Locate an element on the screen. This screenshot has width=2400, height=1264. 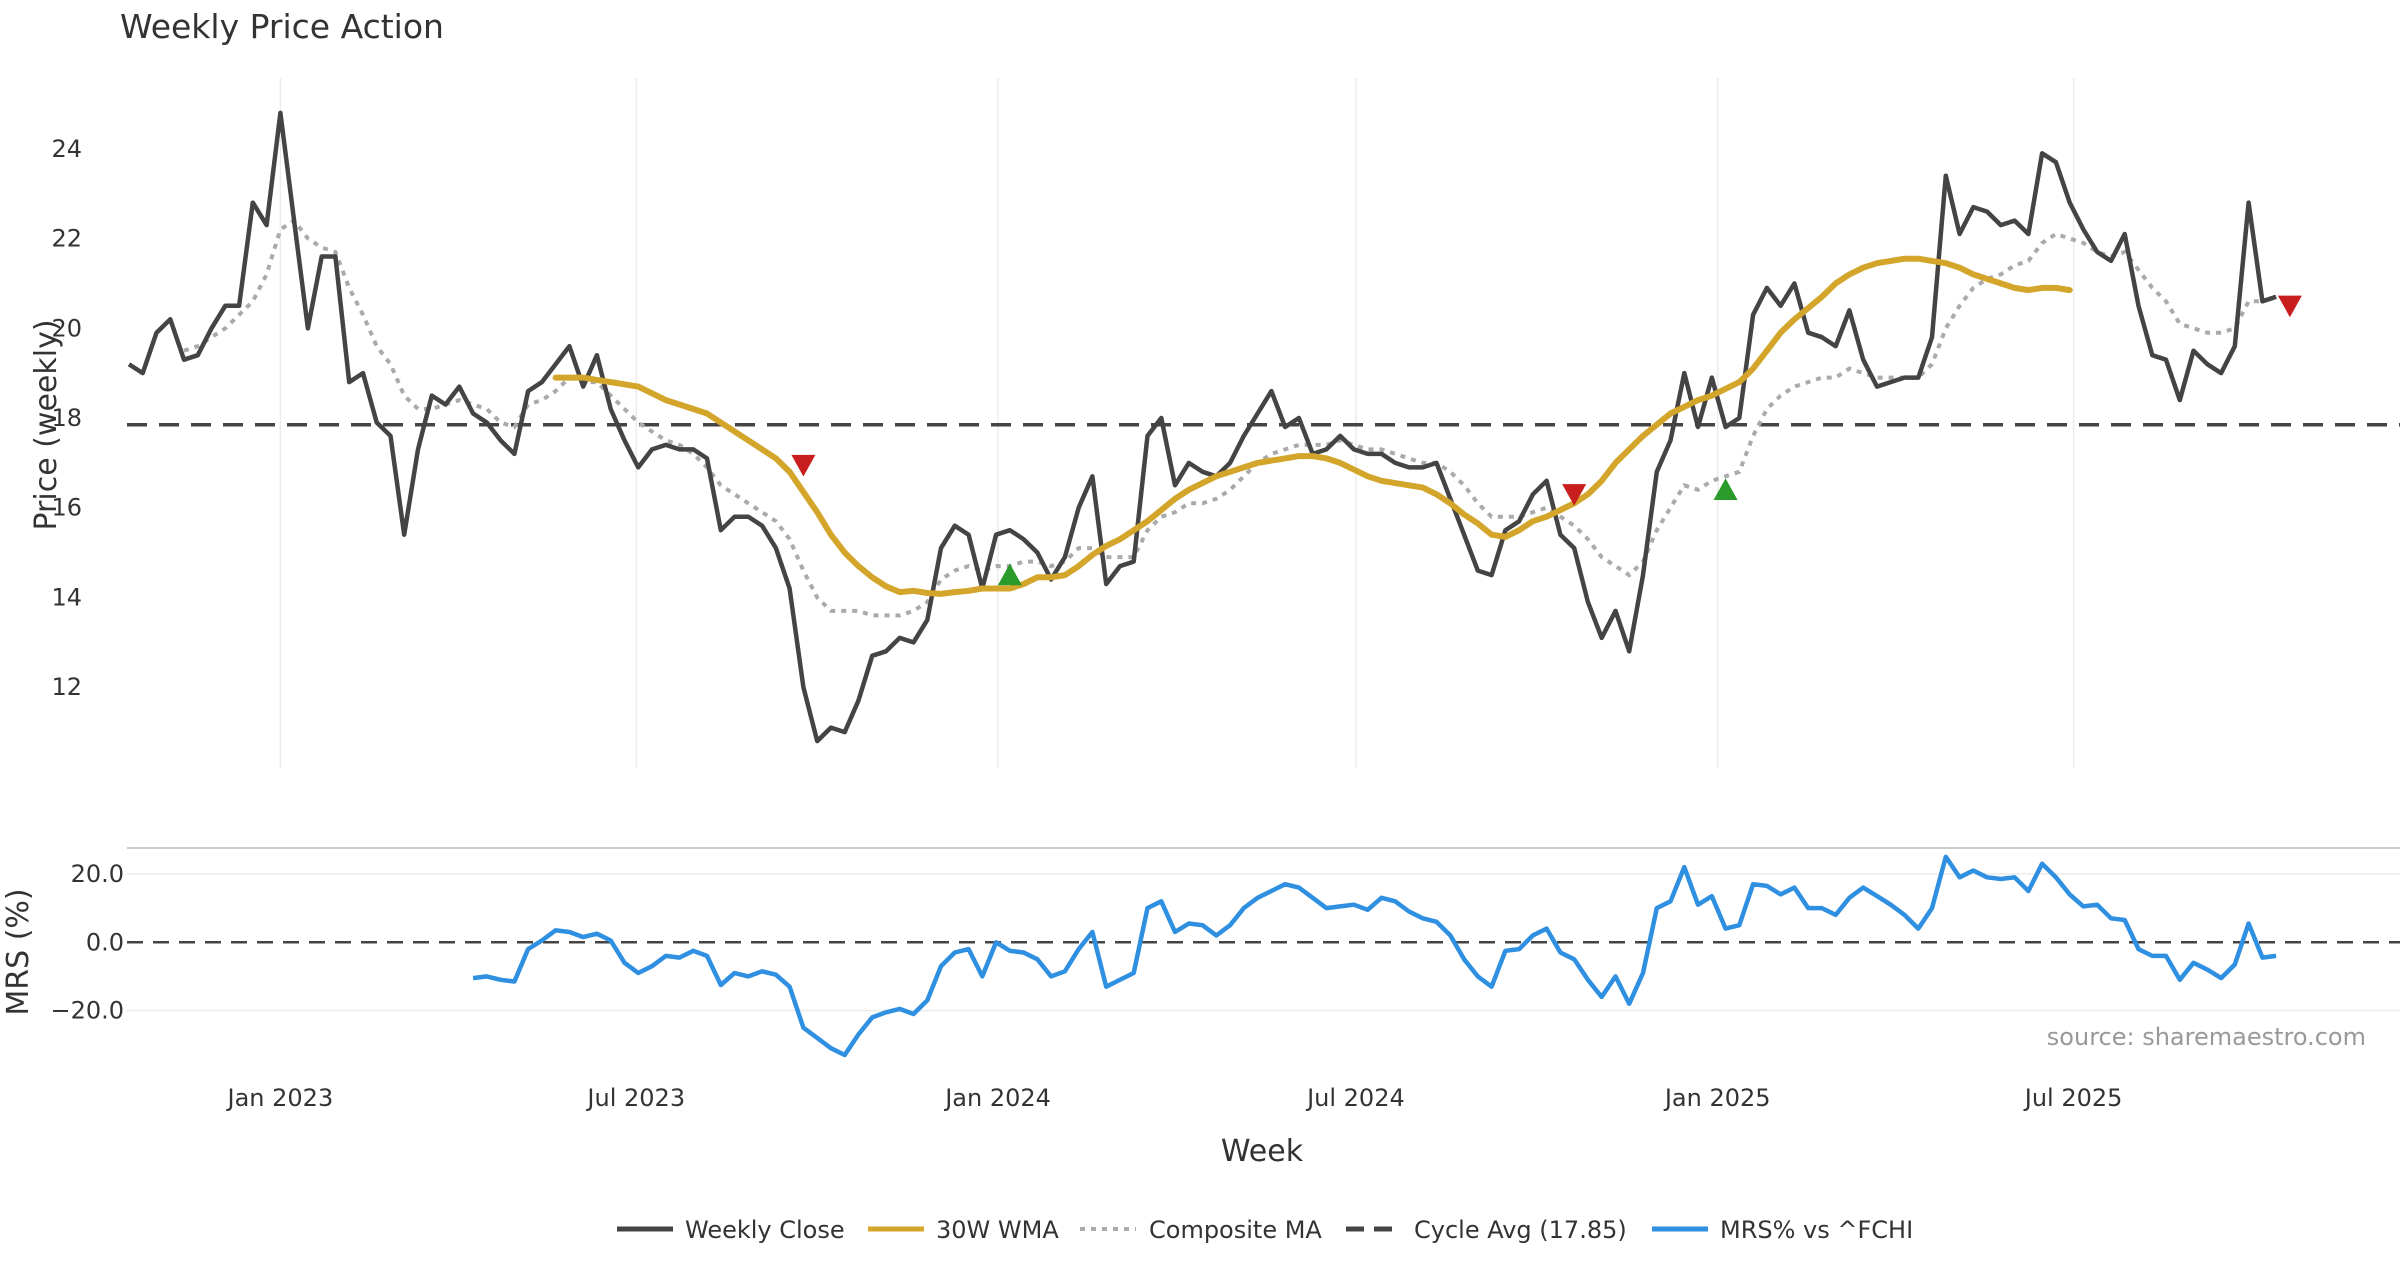
mrs-y-tick-label: −20.0 is located at coordinates (87, 1011).